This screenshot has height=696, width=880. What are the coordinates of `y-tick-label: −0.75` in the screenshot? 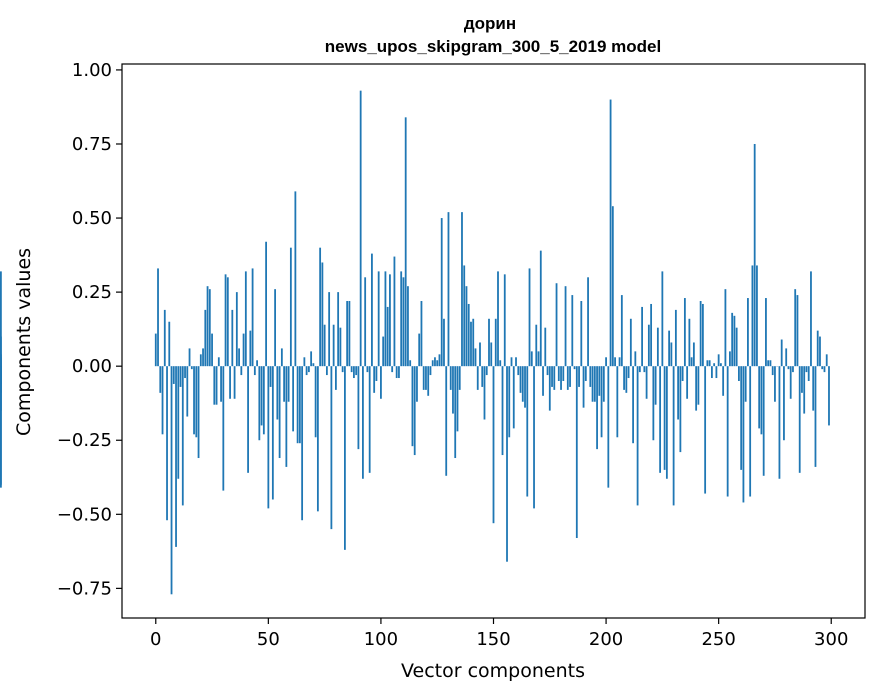 It's located at (84, 588).